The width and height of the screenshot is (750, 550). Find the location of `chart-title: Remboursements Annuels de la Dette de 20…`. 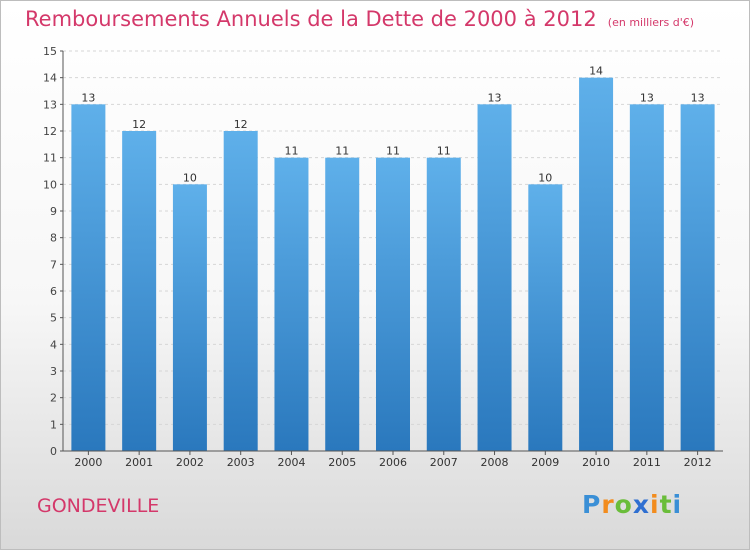

chart-title: Remboursements Annuels de la Dette de 20… is located at coordinates (311, 19).